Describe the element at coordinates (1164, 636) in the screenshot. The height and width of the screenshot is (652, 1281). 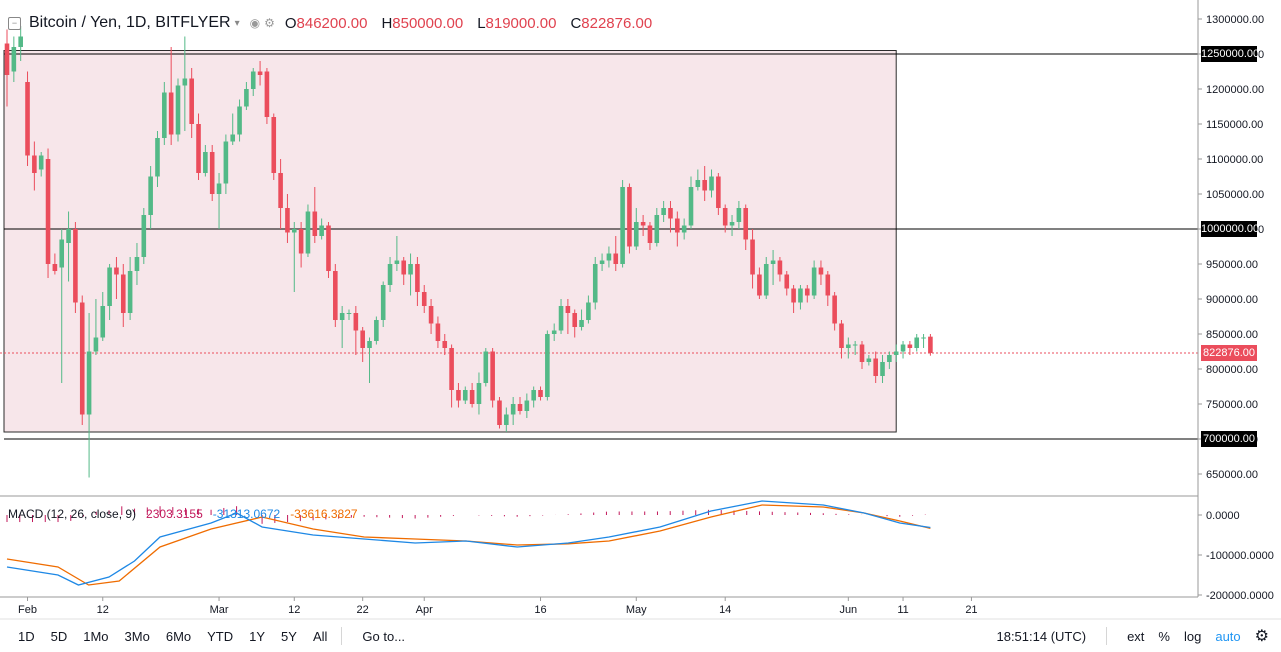
I see `percent-toggle: %` at that location.